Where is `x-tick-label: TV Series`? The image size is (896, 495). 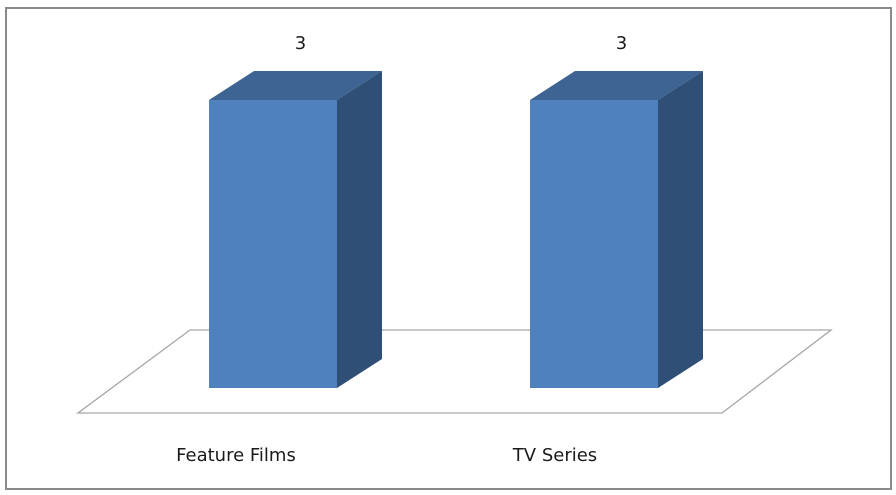 x-tick-label: TV Series is located at coordinates (554, 455).